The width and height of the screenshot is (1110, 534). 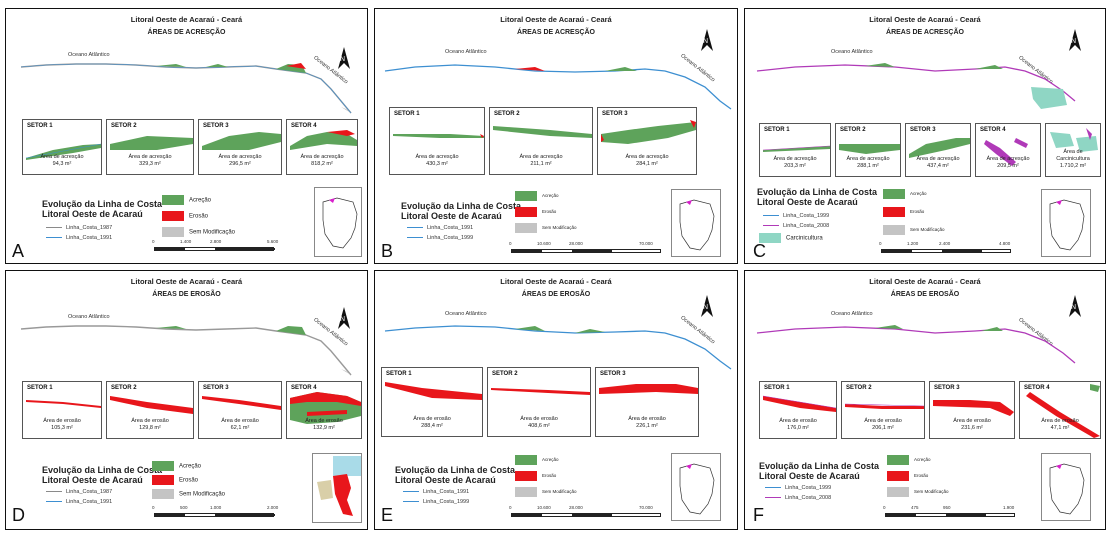 What do you see at coordinates (556, 32) in the screenshot?
I see `map-subtitle: ÁREAS DE ACRESÇÃO` at bounding box center [556, 32].